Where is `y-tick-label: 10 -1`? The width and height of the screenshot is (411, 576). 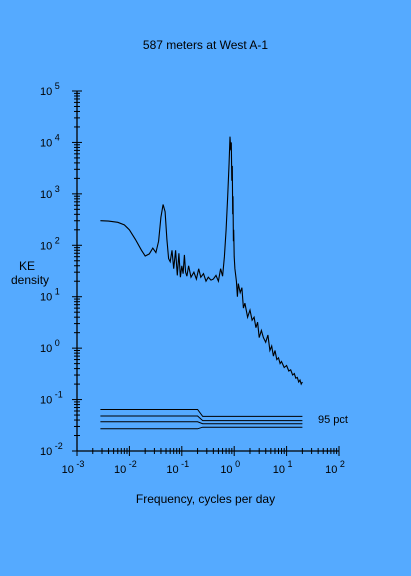
y-tick-label: 10 -1 is located at coordinates (51, 398).